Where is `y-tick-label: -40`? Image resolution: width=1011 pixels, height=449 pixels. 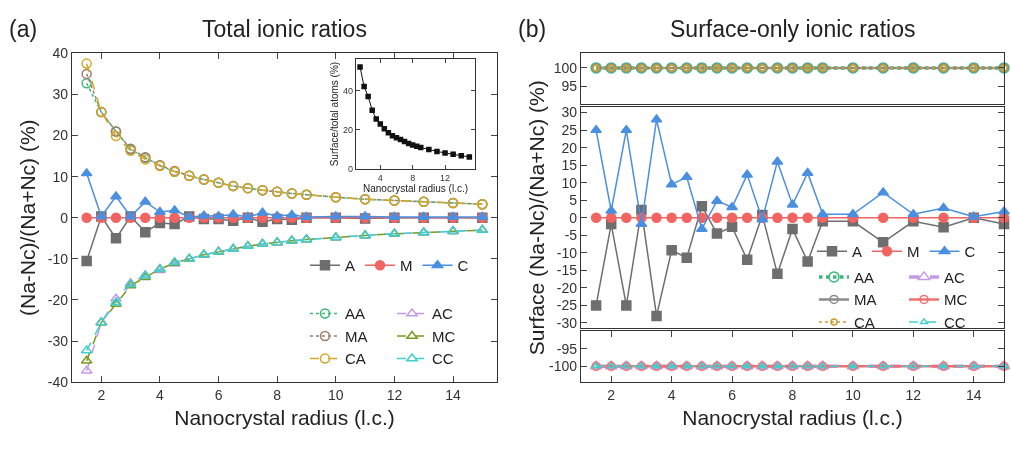 y-tick-label: -40 is located at coordinates (58, 382).